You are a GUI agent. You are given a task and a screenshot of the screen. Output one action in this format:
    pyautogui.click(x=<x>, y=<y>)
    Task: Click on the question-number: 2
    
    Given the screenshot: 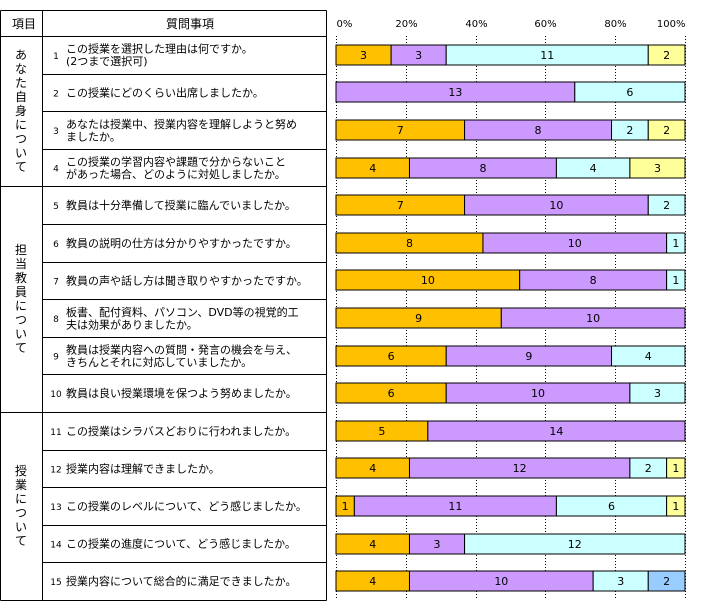 What is the action you would take?
    pyautogui.click(x=56, y=94)
    